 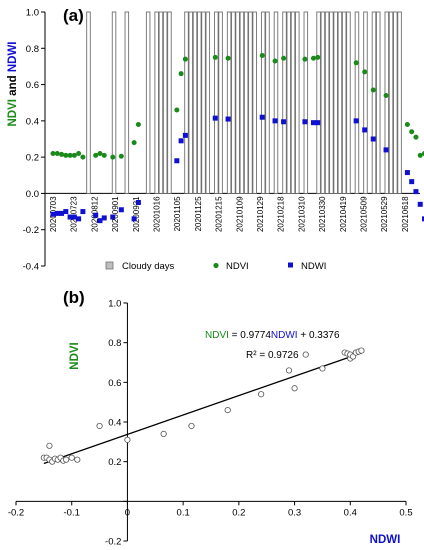 I want to click on panel-a-y-axis-title: NDVI and NDWI, so click(x=13, y=84).